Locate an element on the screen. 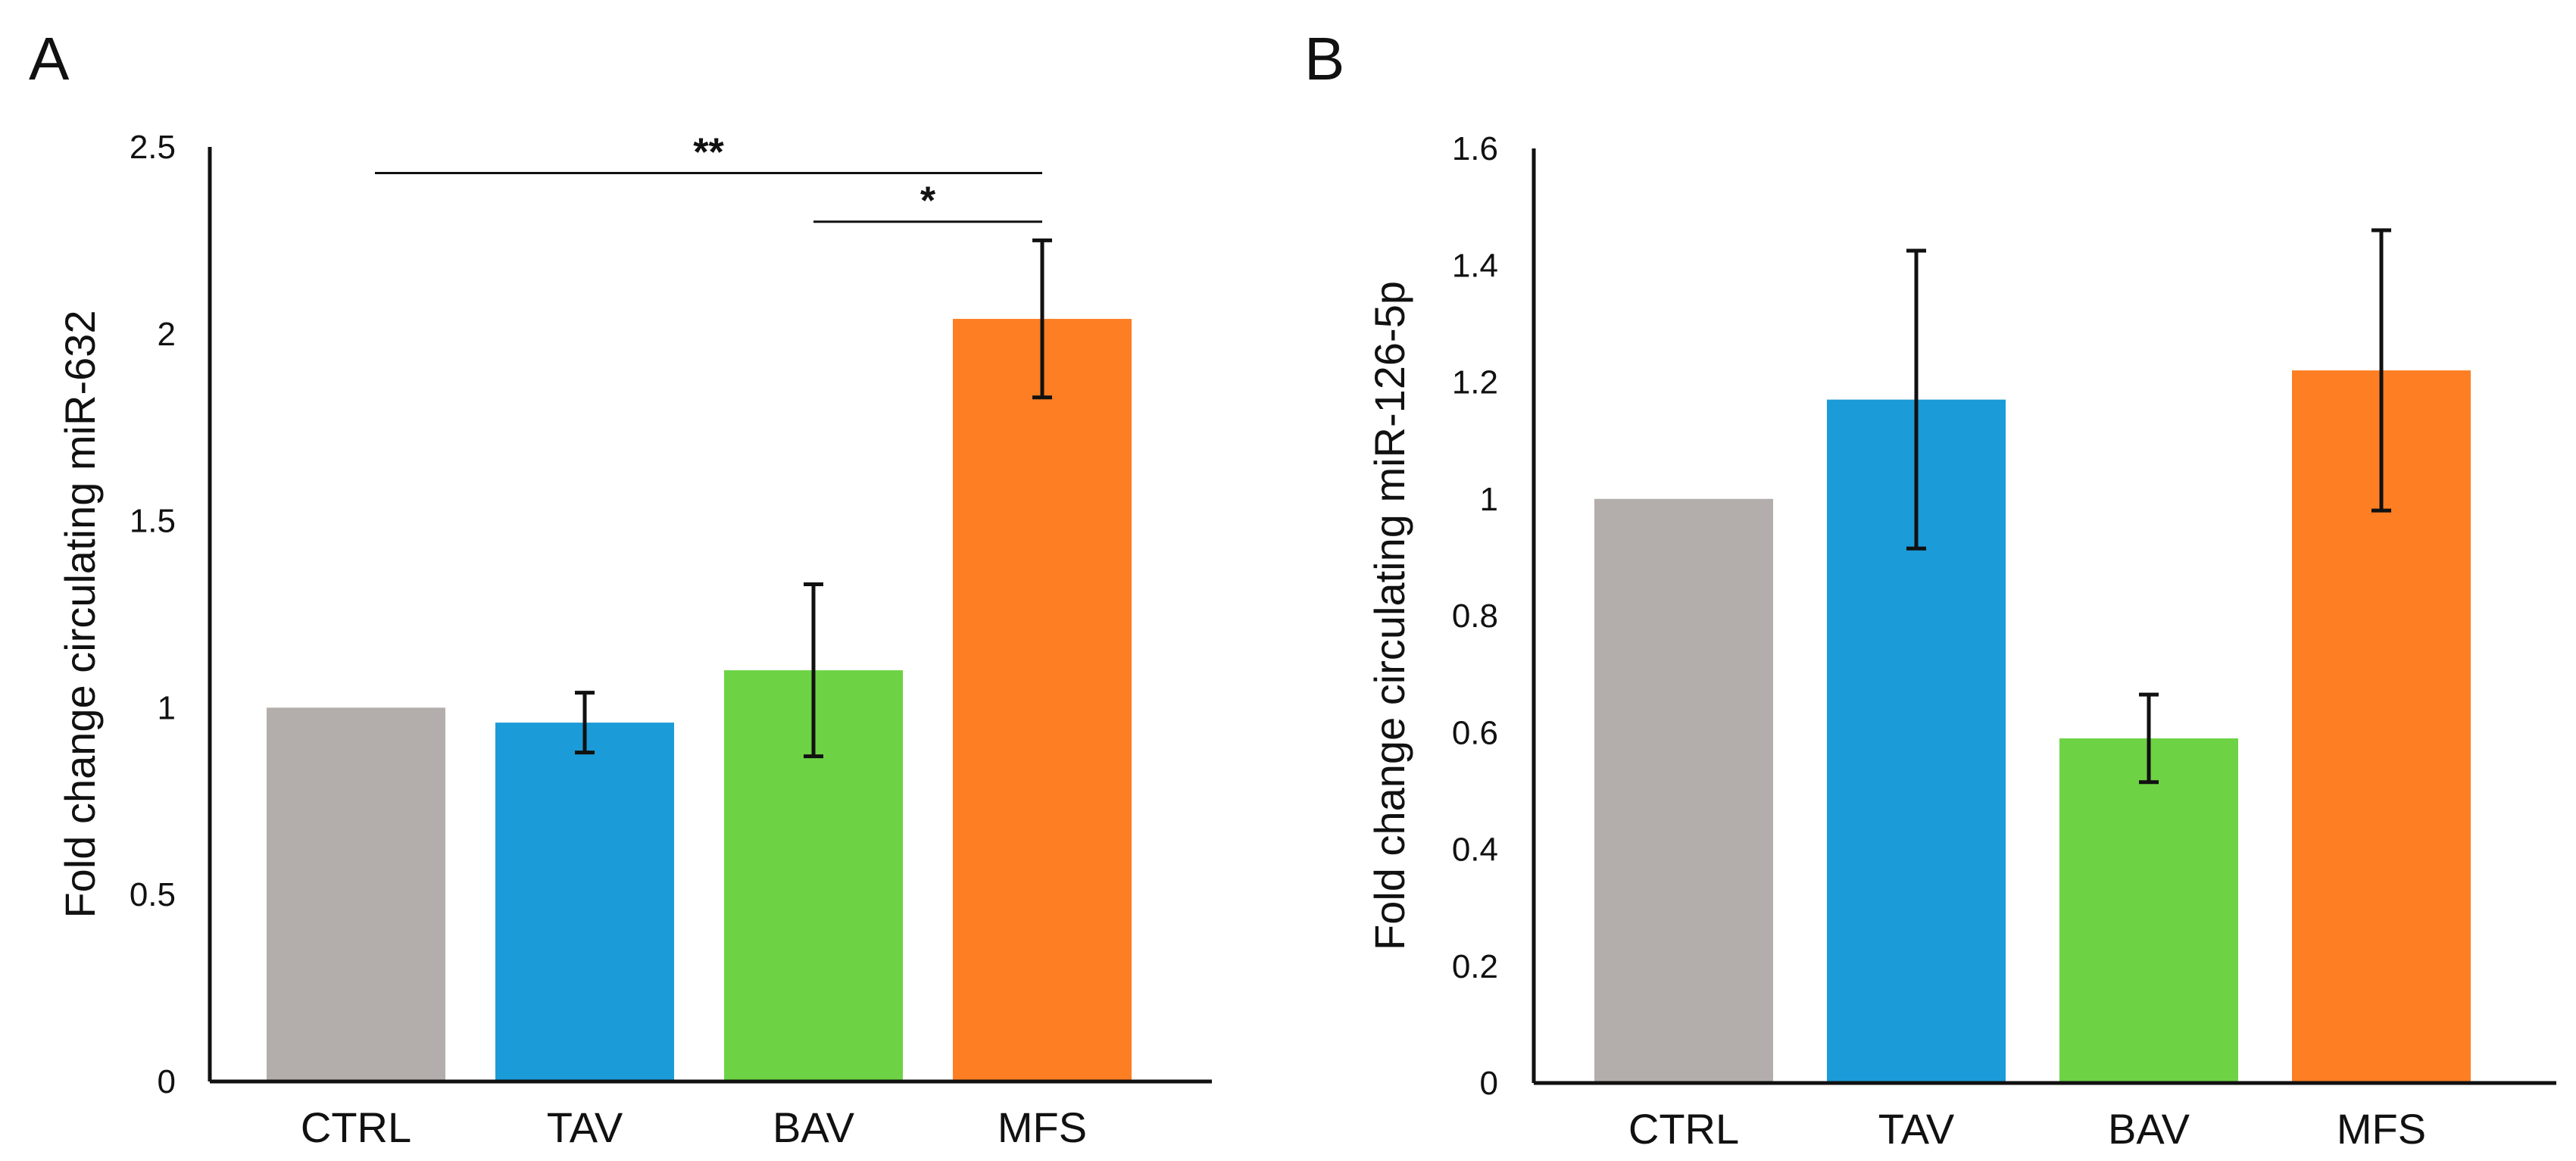 The width and height of the screenshot is (2576, 1161). panel-a-significance-2: * is located at coordinates (927, 201).